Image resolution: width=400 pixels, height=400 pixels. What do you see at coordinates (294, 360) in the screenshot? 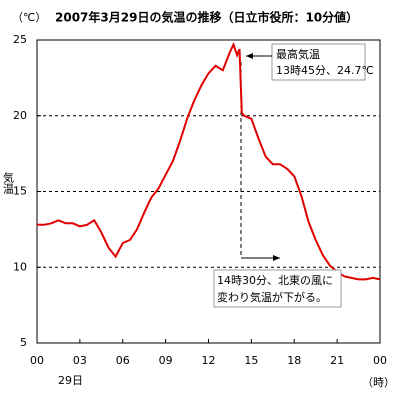
I see `x-tick-label: 18` at bounding box center [294, 360].